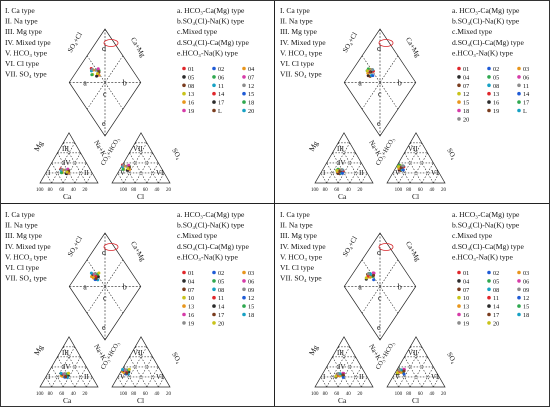 This screenshot has width=550, height=407. I want to click on zone-label-VII: VII, so click(413, 149).